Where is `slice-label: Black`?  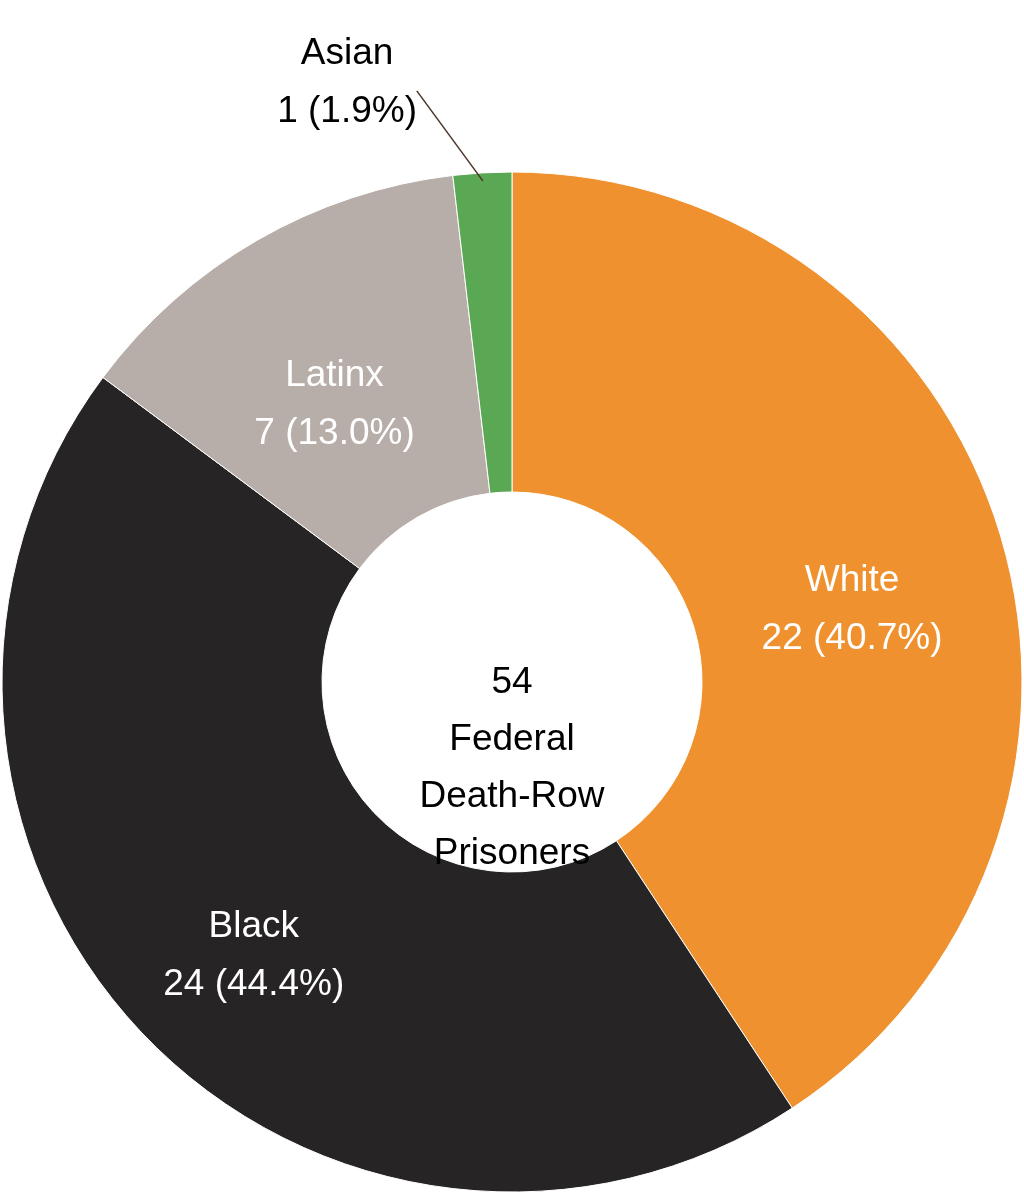
slice-label: Black is located at coordinates (254, 924).